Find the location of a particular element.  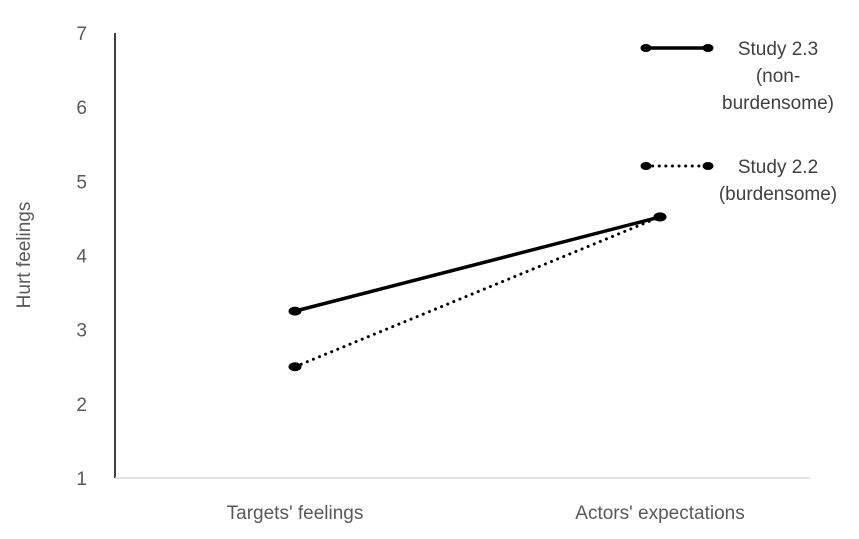

y-tick-label: 2 is located at coordinates (81, 405).